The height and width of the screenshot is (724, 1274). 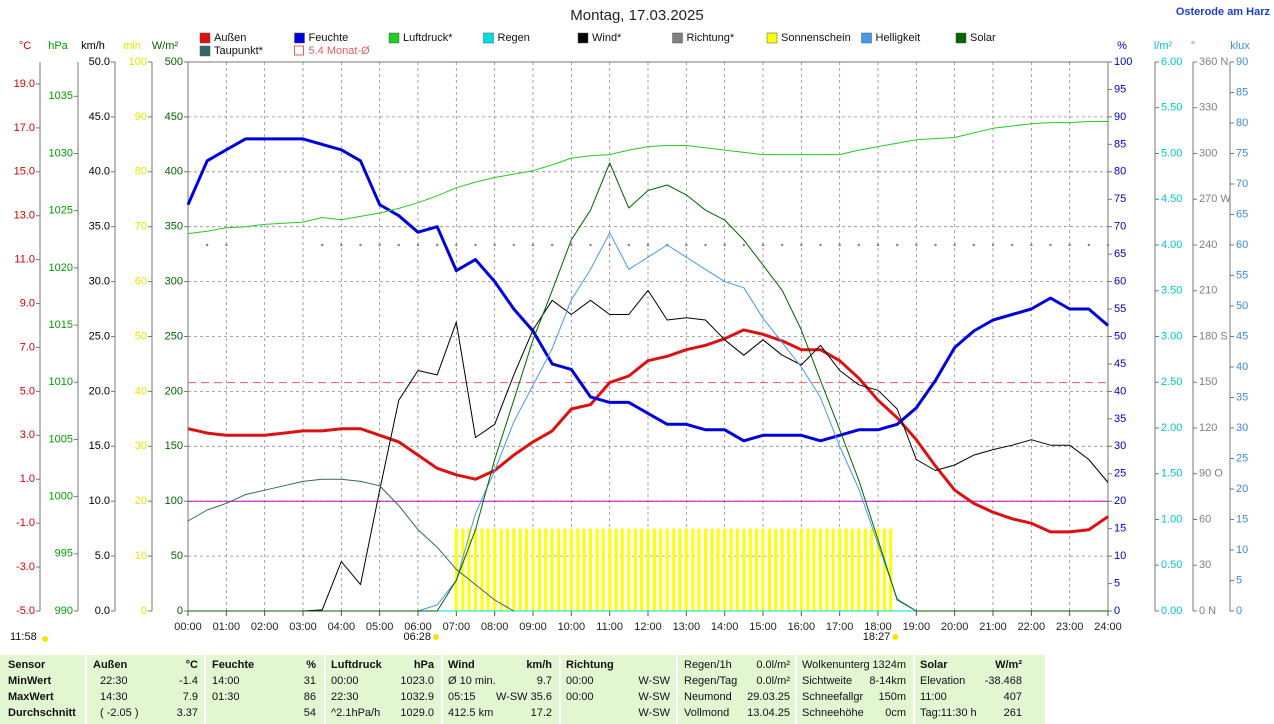 What do you see at coordinates (1171, 565) in the screenshot?
I see `y-tick-label: 0.50` at bounding box center [1171, 565].